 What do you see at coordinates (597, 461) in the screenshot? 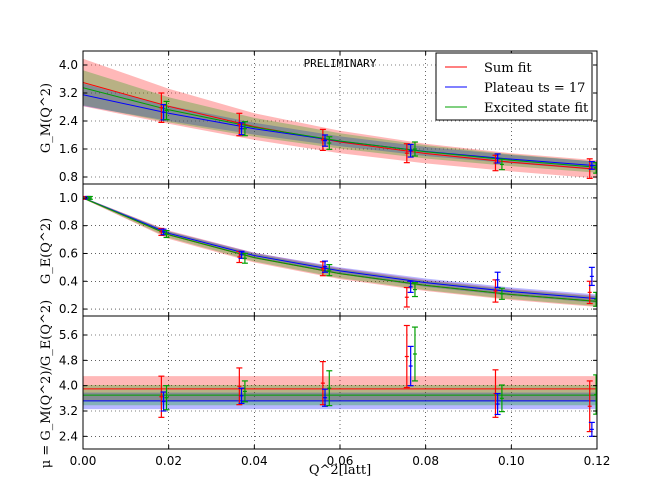
I see `x-tick-label: 0.12` at bounding box center [597, 461].